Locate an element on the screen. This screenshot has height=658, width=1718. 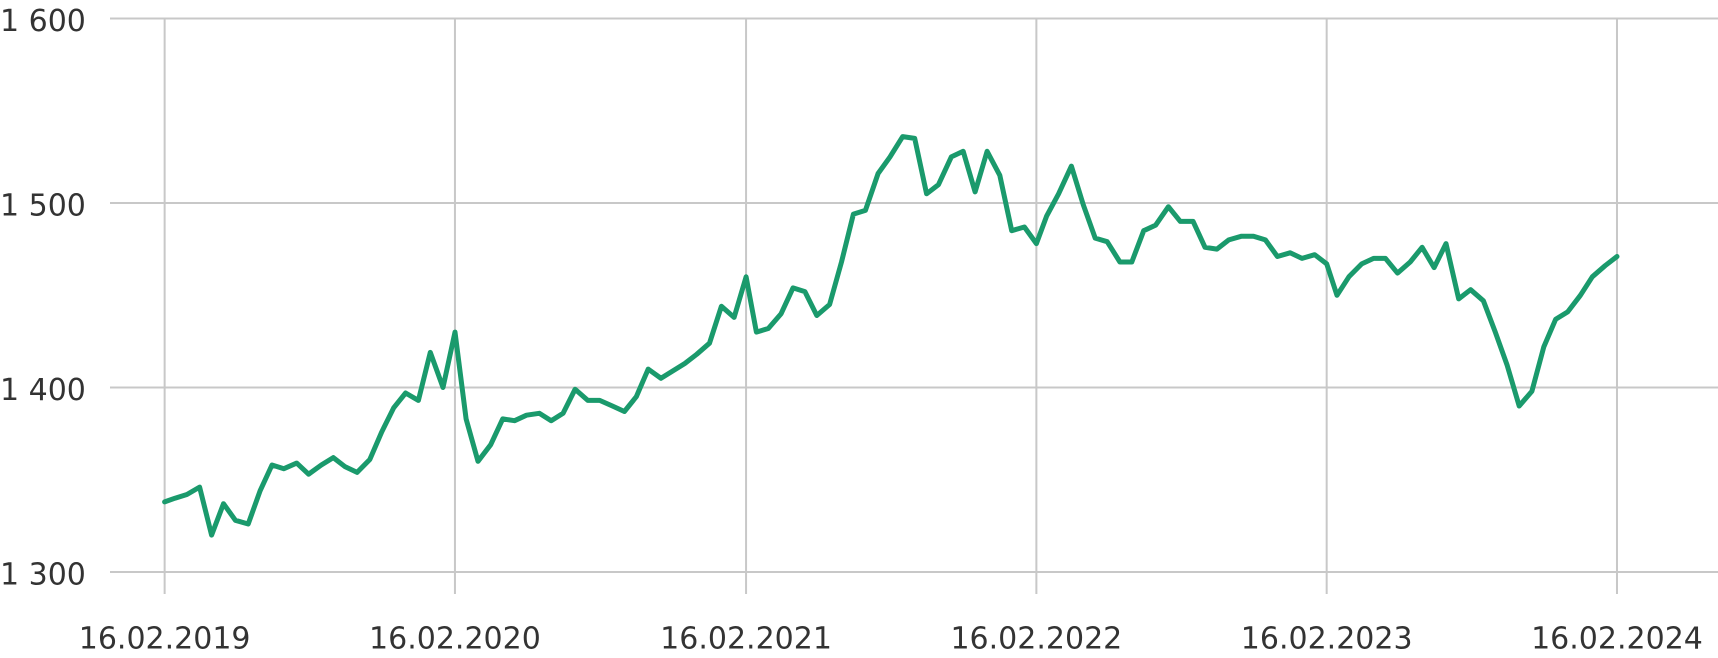
x-tick-label: 16.02.2024 is located at coordinates (1617, 639).